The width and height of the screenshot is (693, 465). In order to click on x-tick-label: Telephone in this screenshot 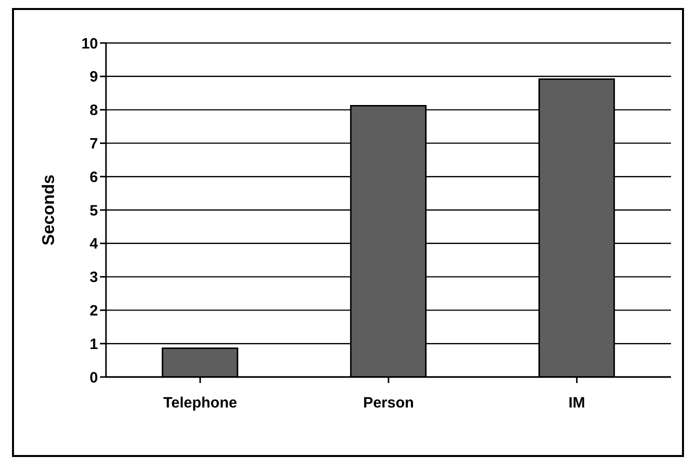, I will do `click(200, 403)`.